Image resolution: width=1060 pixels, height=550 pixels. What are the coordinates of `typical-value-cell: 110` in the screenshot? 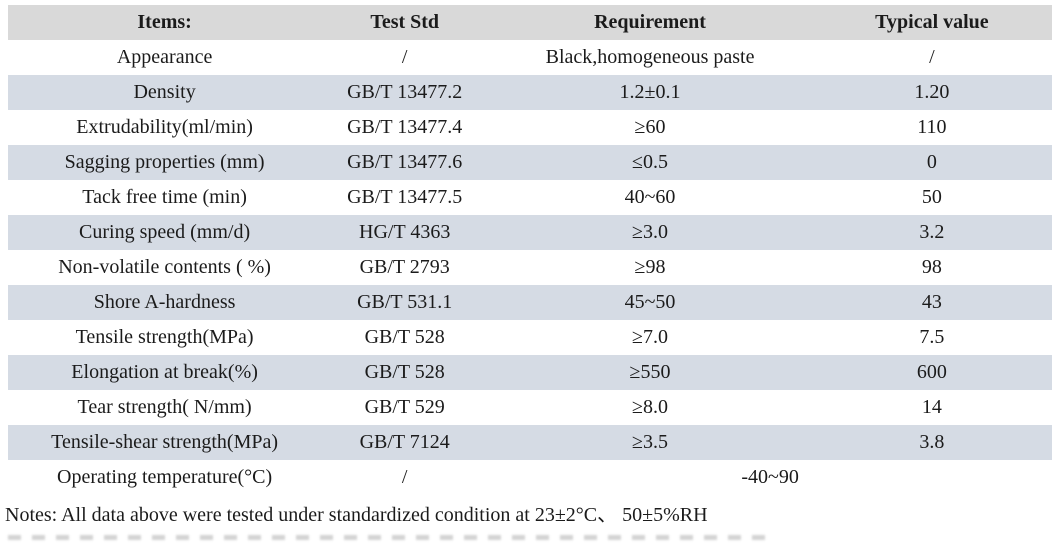 It's located at (932, 127).